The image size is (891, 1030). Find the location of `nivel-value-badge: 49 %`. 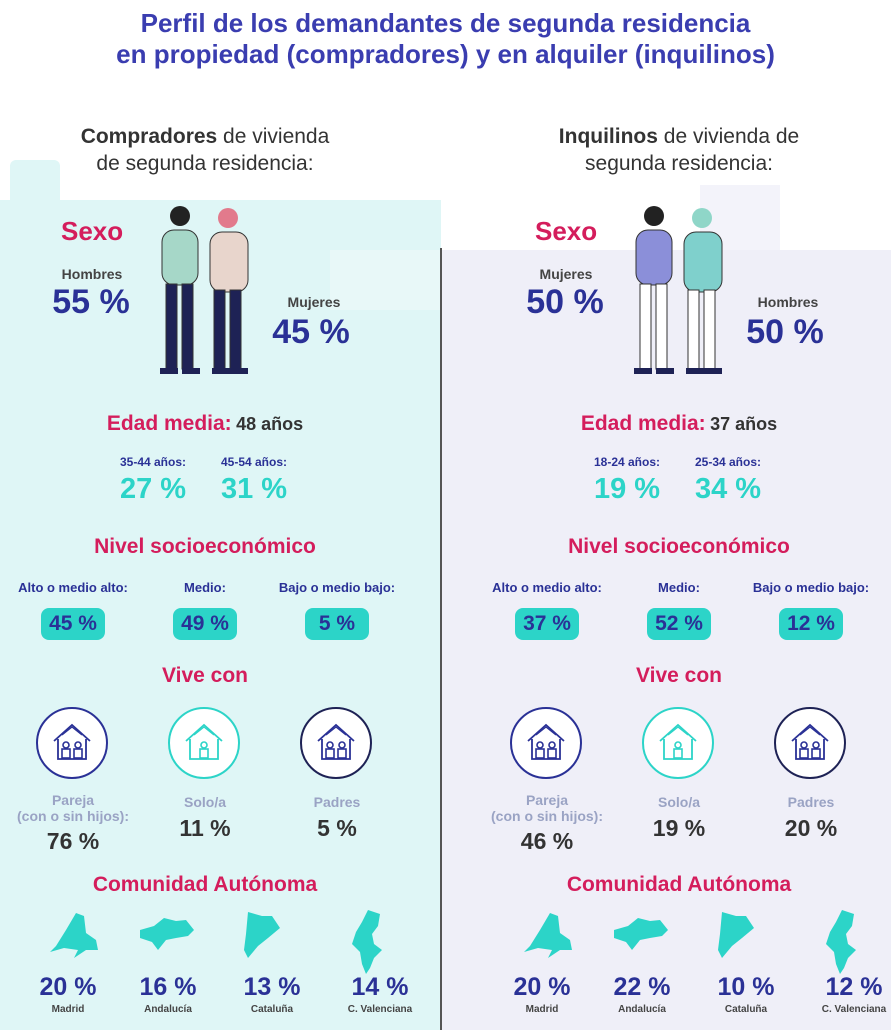

nivel-value-badge: 49 % is located at coordinates (205, 624).